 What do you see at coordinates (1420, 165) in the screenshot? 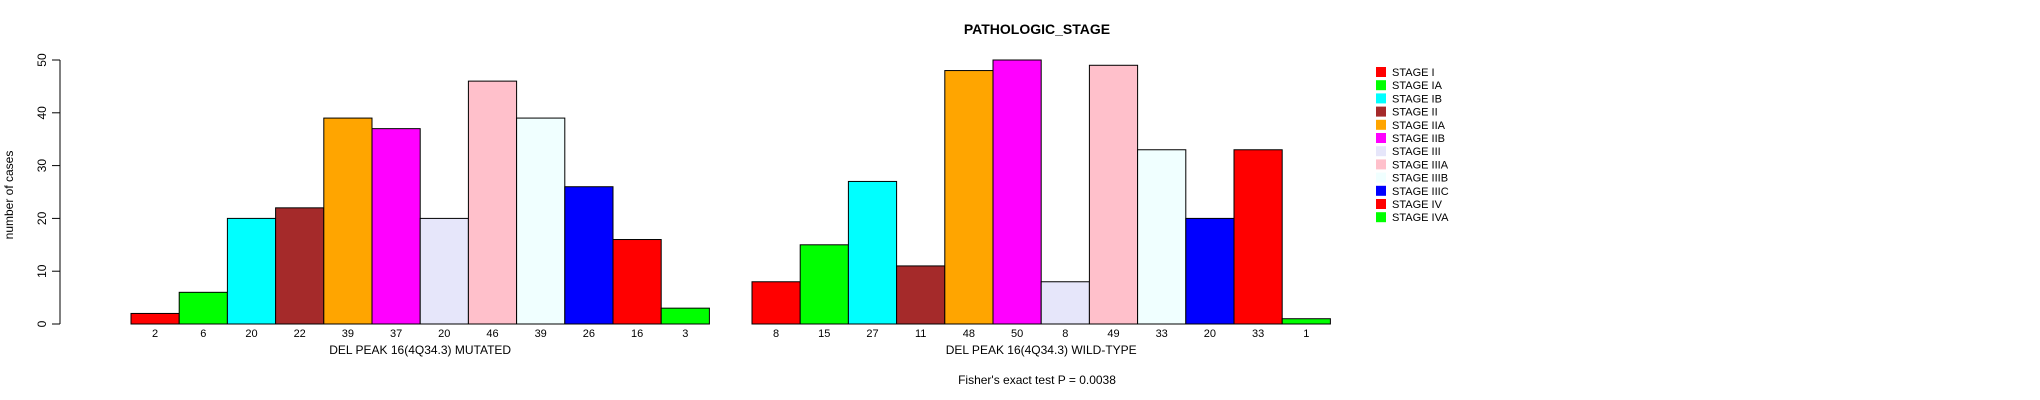
I see `legend-label: STAGE IIIA` at bounding box center [1420, 165].